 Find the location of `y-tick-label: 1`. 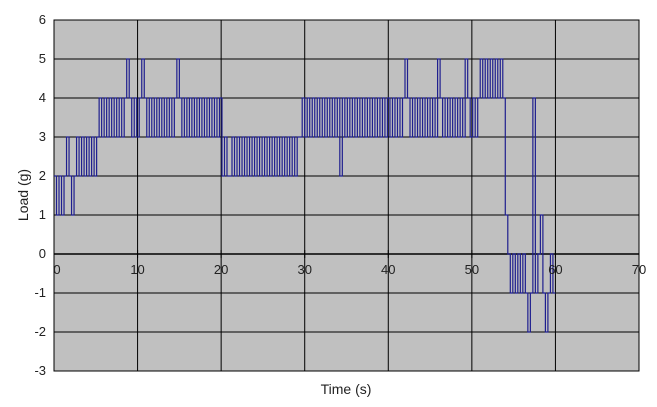

y-tick-label: 1 is located at coordinates (42, 214).